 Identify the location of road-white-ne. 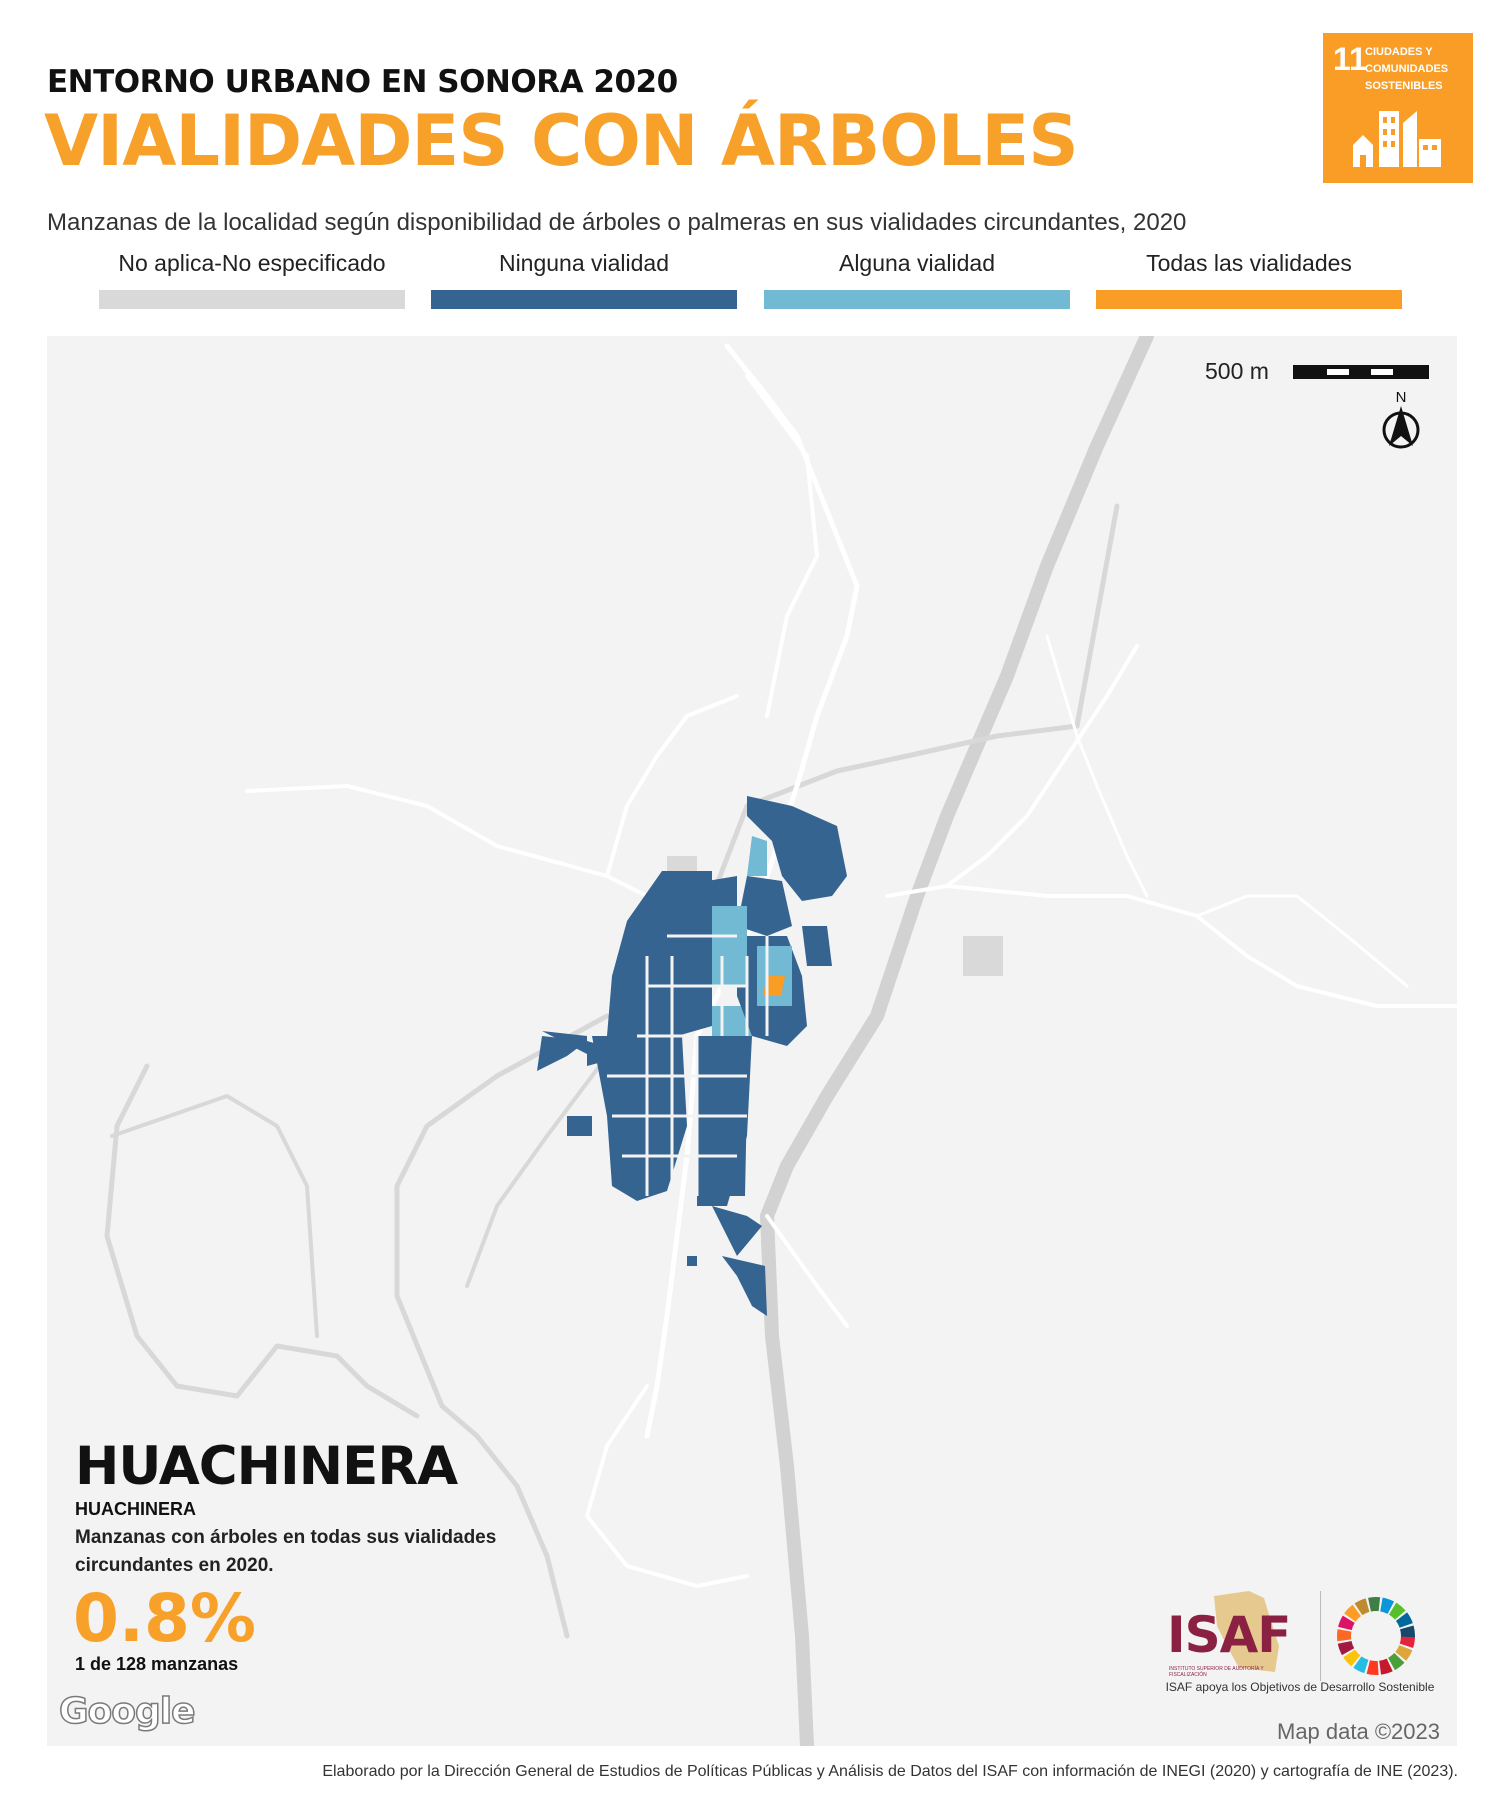
(1302, 941).